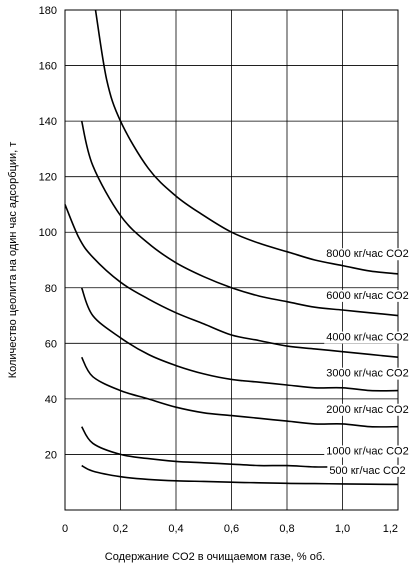 The width and height of the screenshot is (419, 574). I want to click on x-tick-label: 1,2, so click(390, 529).